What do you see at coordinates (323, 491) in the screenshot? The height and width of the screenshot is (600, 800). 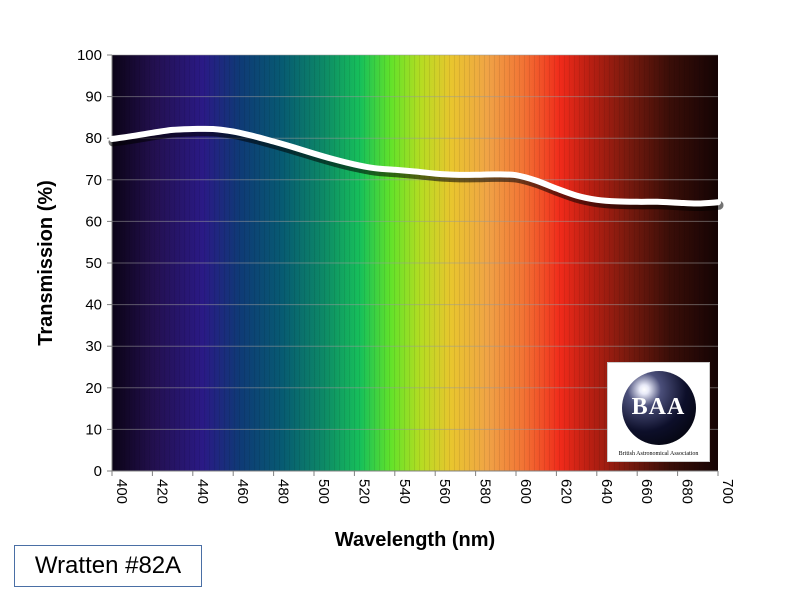 I see `x-tick-label: 500` at bounding box center [323, 491].